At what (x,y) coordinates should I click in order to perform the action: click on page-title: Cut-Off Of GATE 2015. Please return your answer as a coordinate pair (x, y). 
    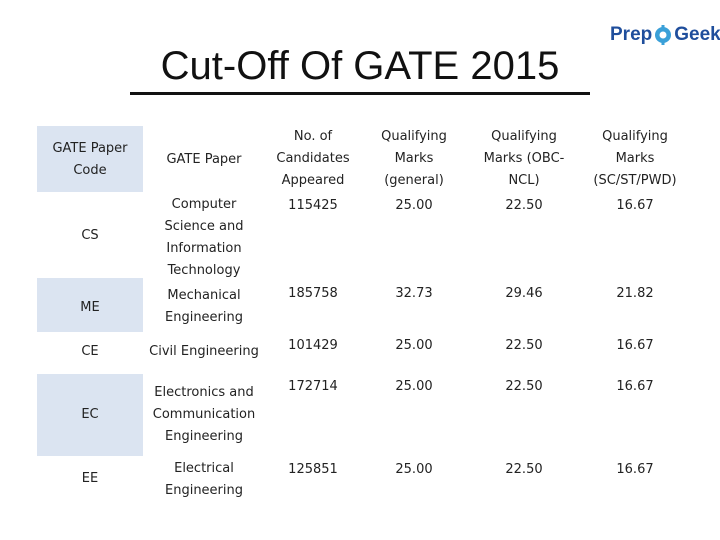
    Looking at the image, I should click on (360, 66).